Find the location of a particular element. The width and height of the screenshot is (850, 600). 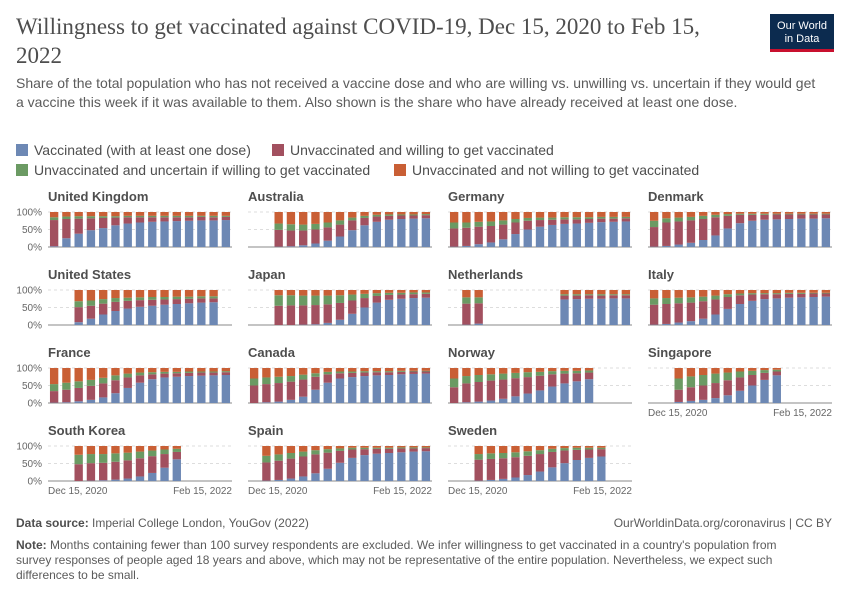

y-tick-label: 100% is located at coordinates (29, 369).